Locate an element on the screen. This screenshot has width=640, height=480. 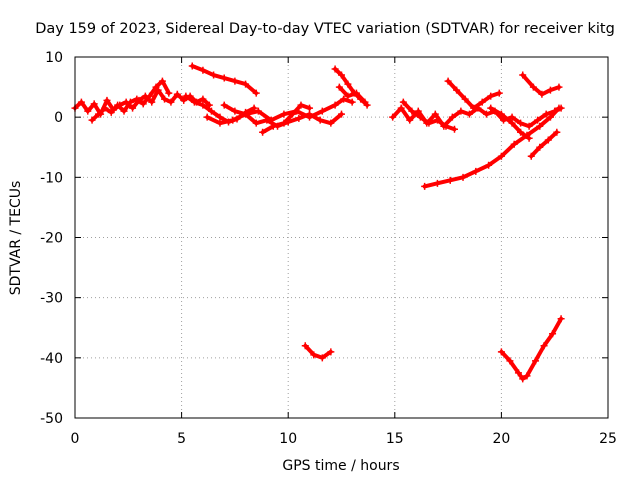
y-tick-label: -40 is located at coordinates (51, 359).